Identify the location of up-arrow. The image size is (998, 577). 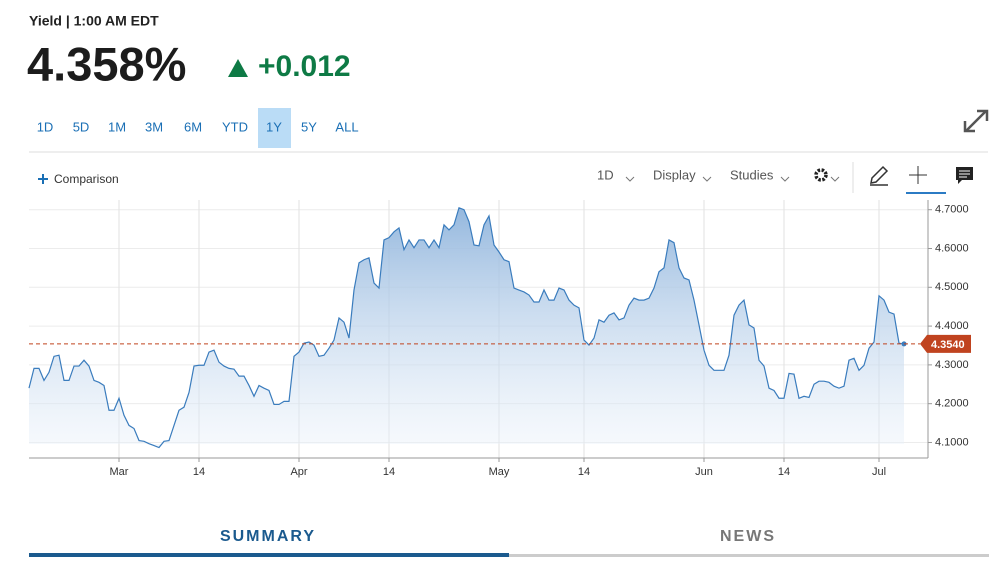
(238, 68).